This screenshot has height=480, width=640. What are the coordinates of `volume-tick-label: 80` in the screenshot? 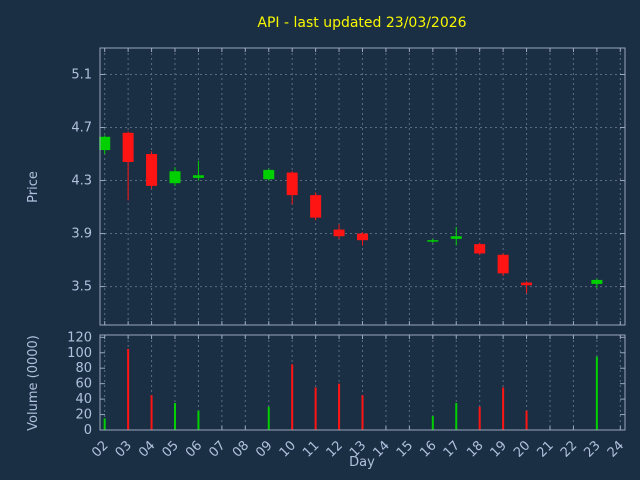 It's located at (83, 368).